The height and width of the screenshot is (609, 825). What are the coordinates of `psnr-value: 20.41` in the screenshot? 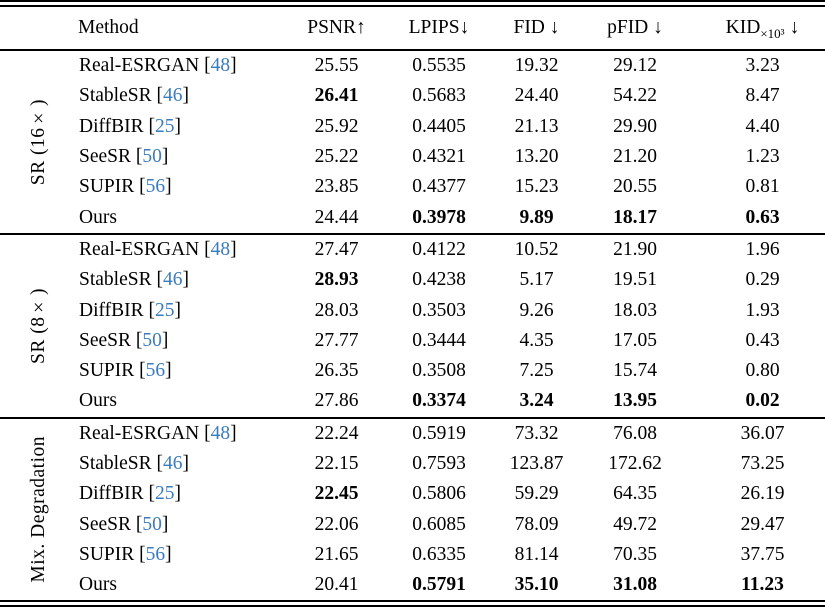 It's located at (336, 585).